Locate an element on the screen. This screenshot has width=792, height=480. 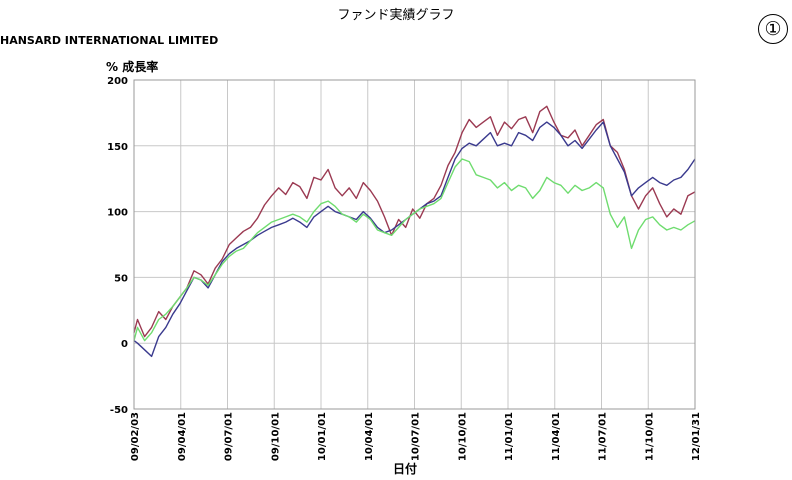
y-tick-label: -50 is located at coordinates (119, 410).